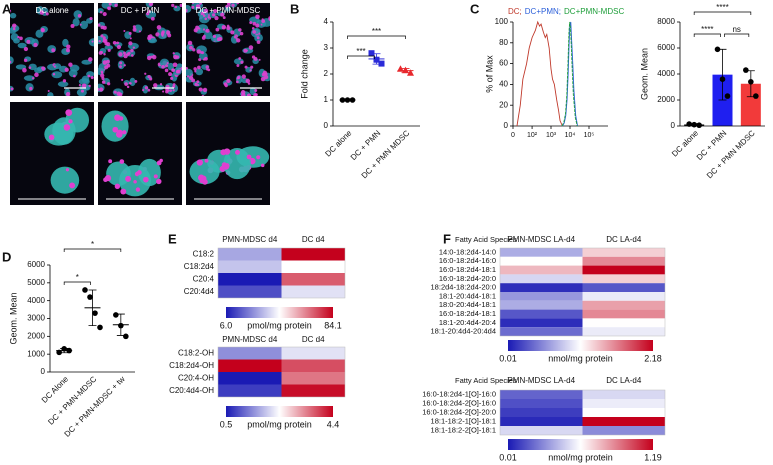 This screenshot has width=773, height=465. I want to click on row-header: Fatty Acid Species, so click(486, 239).